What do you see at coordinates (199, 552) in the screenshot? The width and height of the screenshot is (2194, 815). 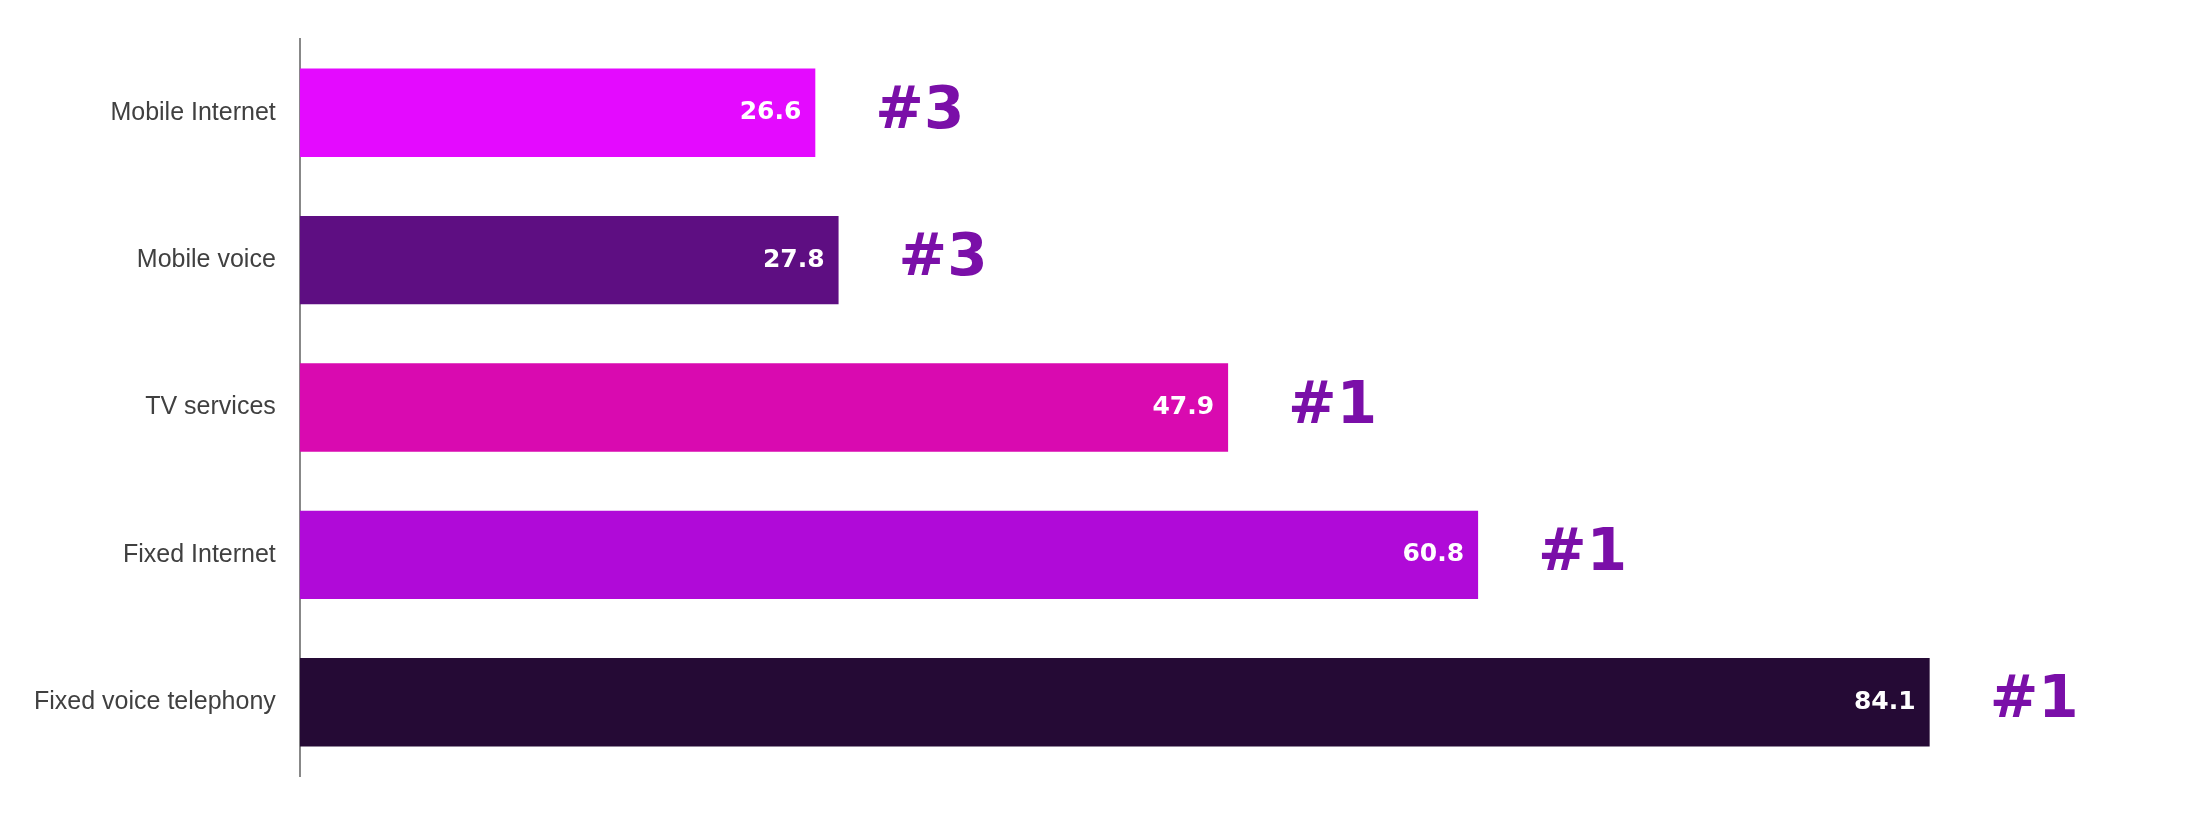 I see `y-tick-label: Fixed Internet` at bounding box center [199, 552].